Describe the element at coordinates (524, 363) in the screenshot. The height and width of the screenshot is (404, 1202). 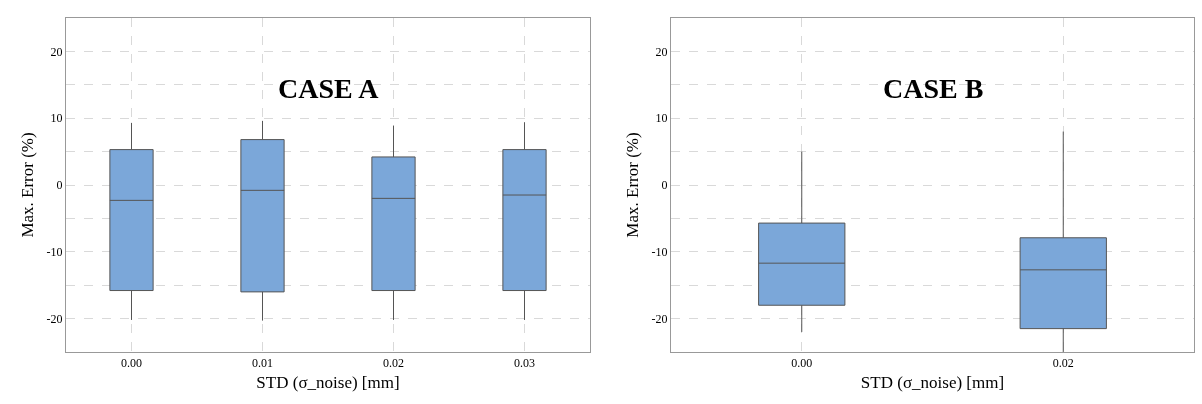
I see `x-tick-label: 0.03` at that location.